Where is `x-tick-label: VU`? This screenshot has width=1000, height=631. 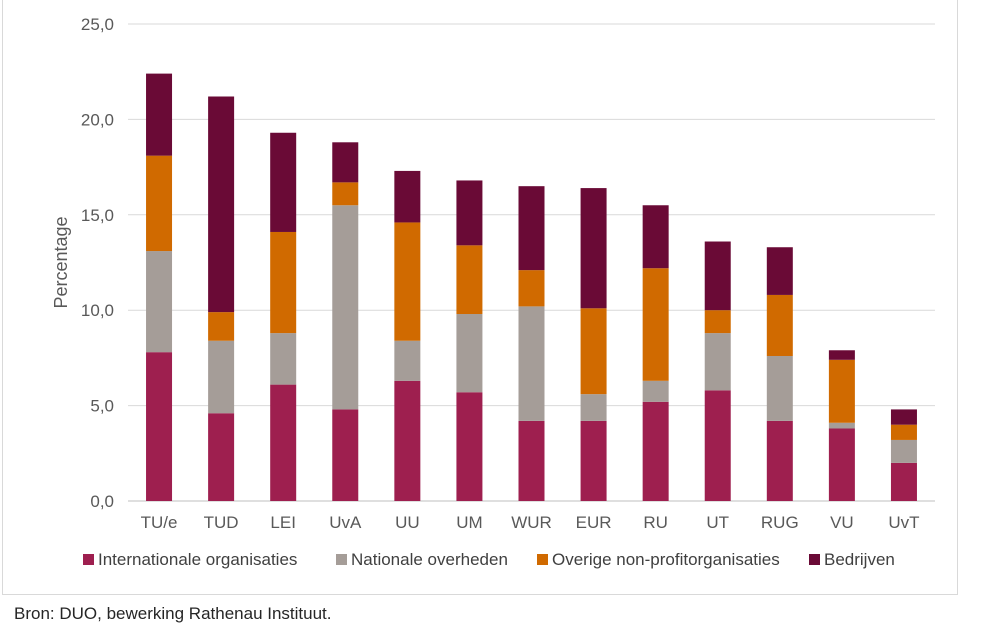
x-tick-label: VU is located at coordinates (842, 522).